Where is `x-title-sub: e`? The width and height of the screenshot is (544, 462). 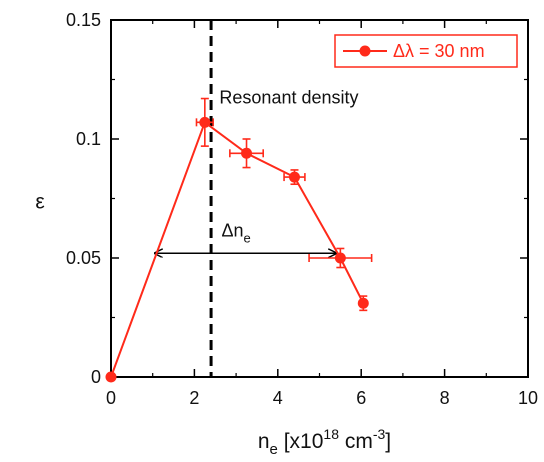 x-title-sub: e is located at coordinates (274, 449).